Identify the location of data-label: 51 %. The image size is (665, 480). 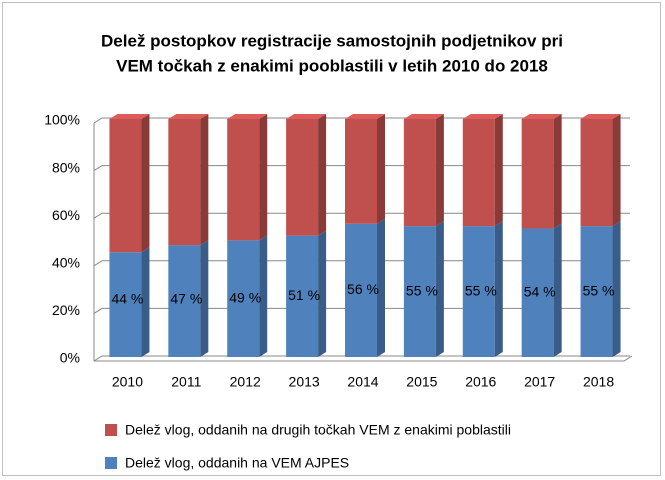
(304, 295).